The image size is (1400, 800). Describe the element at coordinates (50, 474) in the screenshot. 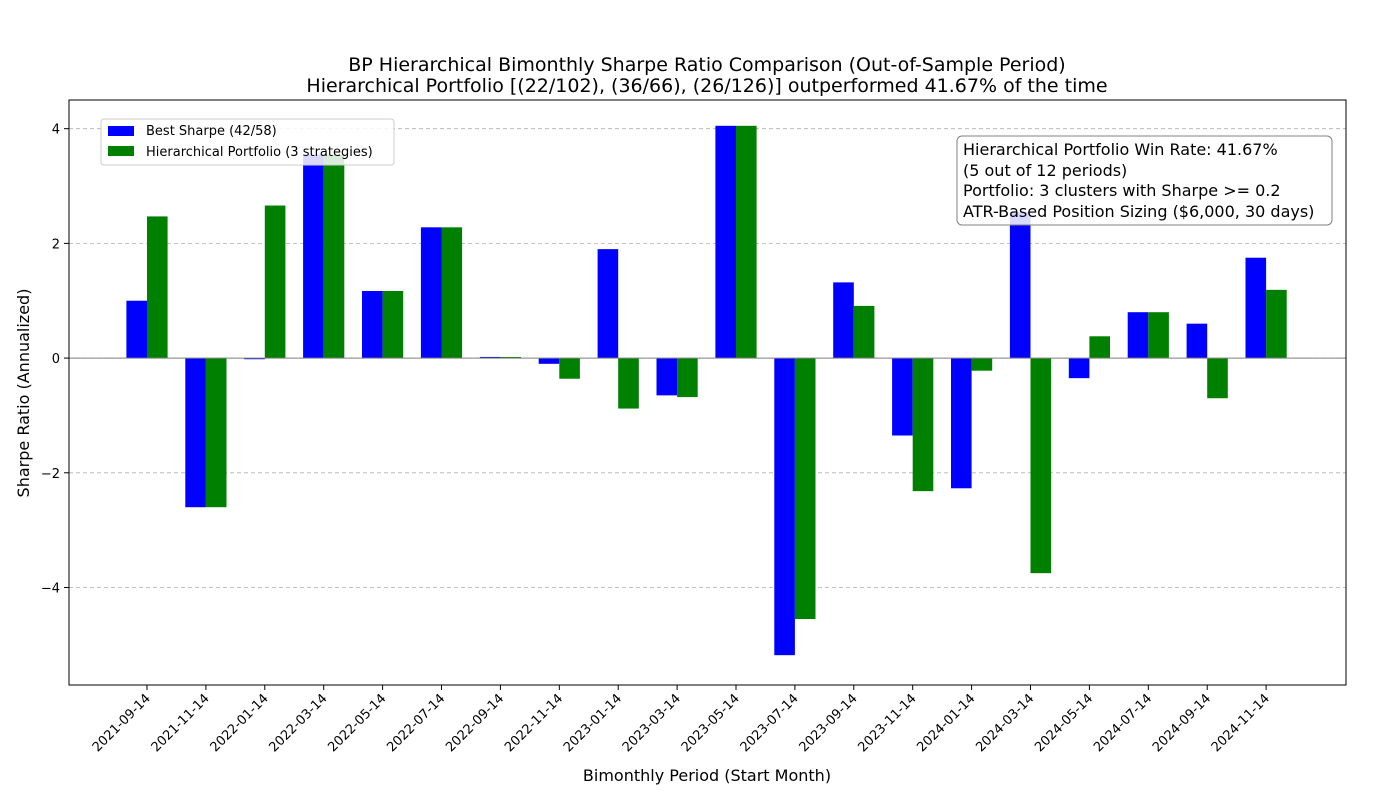

I see `y-tick-label: −2` at that location.